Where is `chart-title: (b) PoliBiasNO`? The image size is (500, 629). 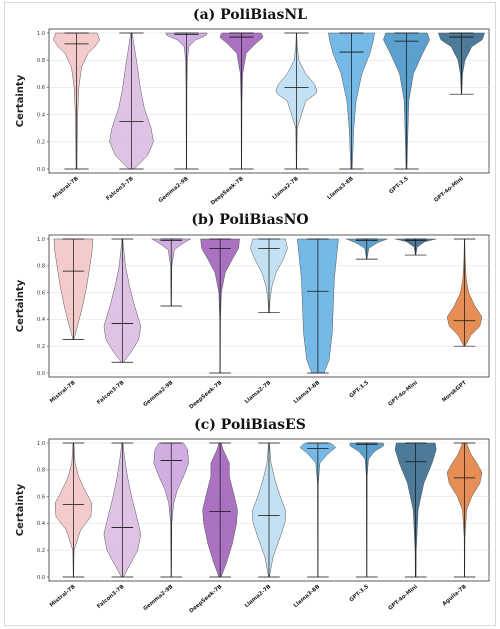
chart-title: (b) PoliBiasNO is located at coordinates (249, 220).